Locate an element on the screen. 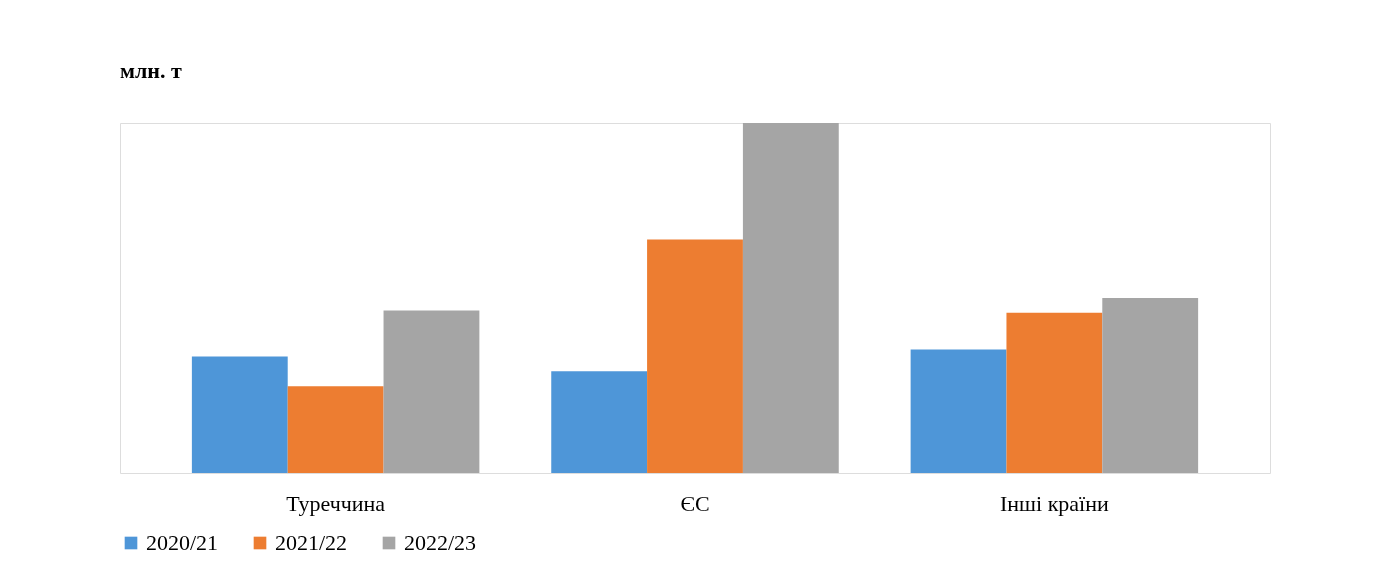  x-tick-label: Туреччина is located at coordinates (336, 503).